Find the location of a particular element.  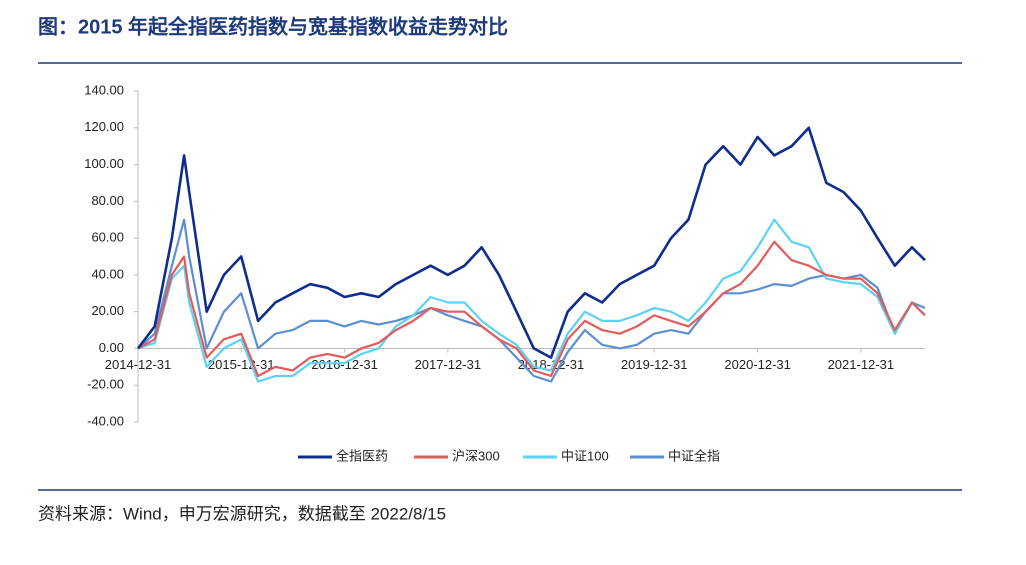

x-tick-label: 2016-12-31 is located at coordinates (344, 364).